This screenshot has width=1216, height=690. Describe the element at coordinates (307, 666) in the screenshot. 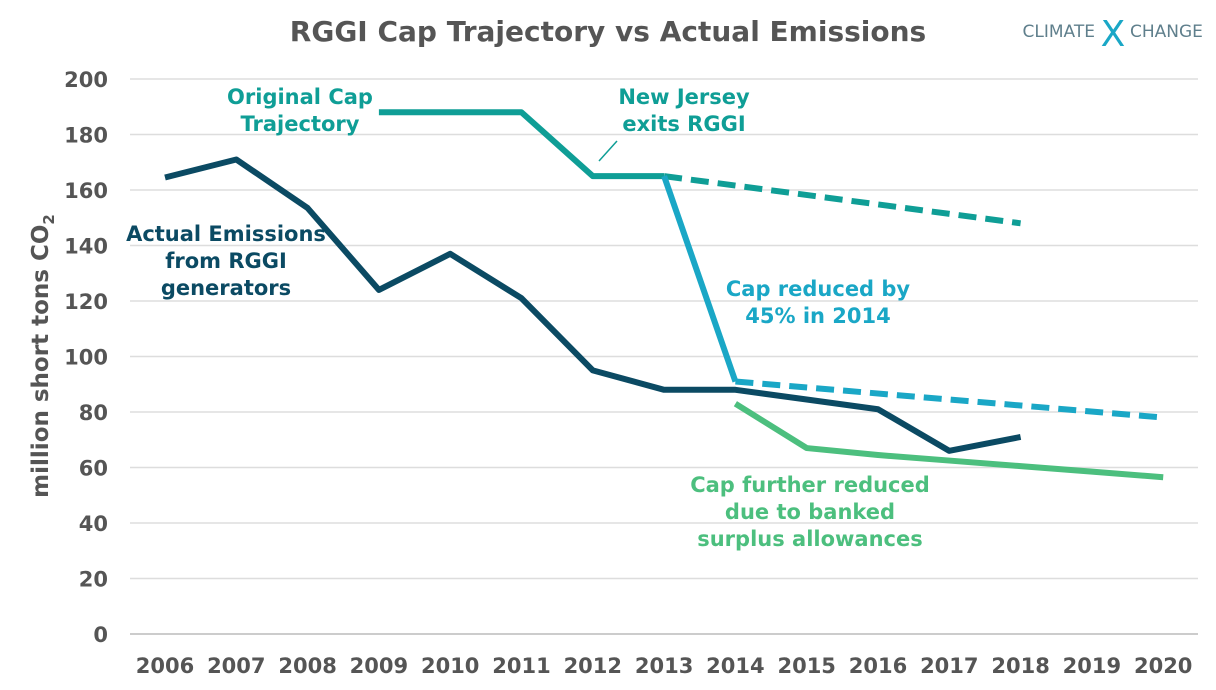

I see `x-tick-label: 2008` at that location.